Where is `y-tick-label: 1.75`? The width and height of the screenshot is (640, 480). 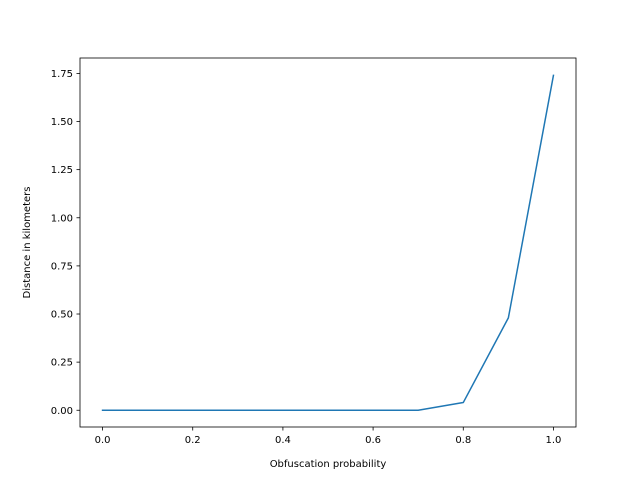 y-tick-label: 1.75 is located at coordinates (62, 74).